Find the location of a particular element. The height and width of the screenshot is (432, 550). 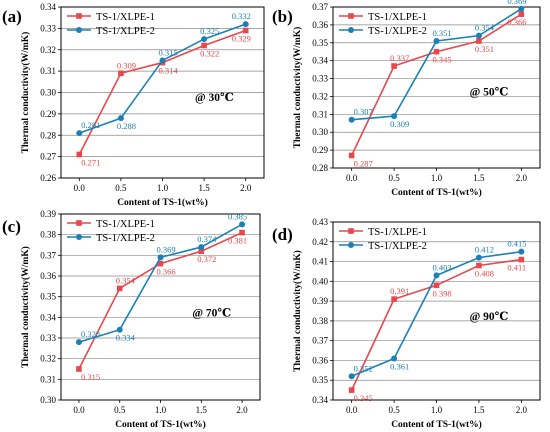

data-label: 0.314 is located at coordinates (169, 71).